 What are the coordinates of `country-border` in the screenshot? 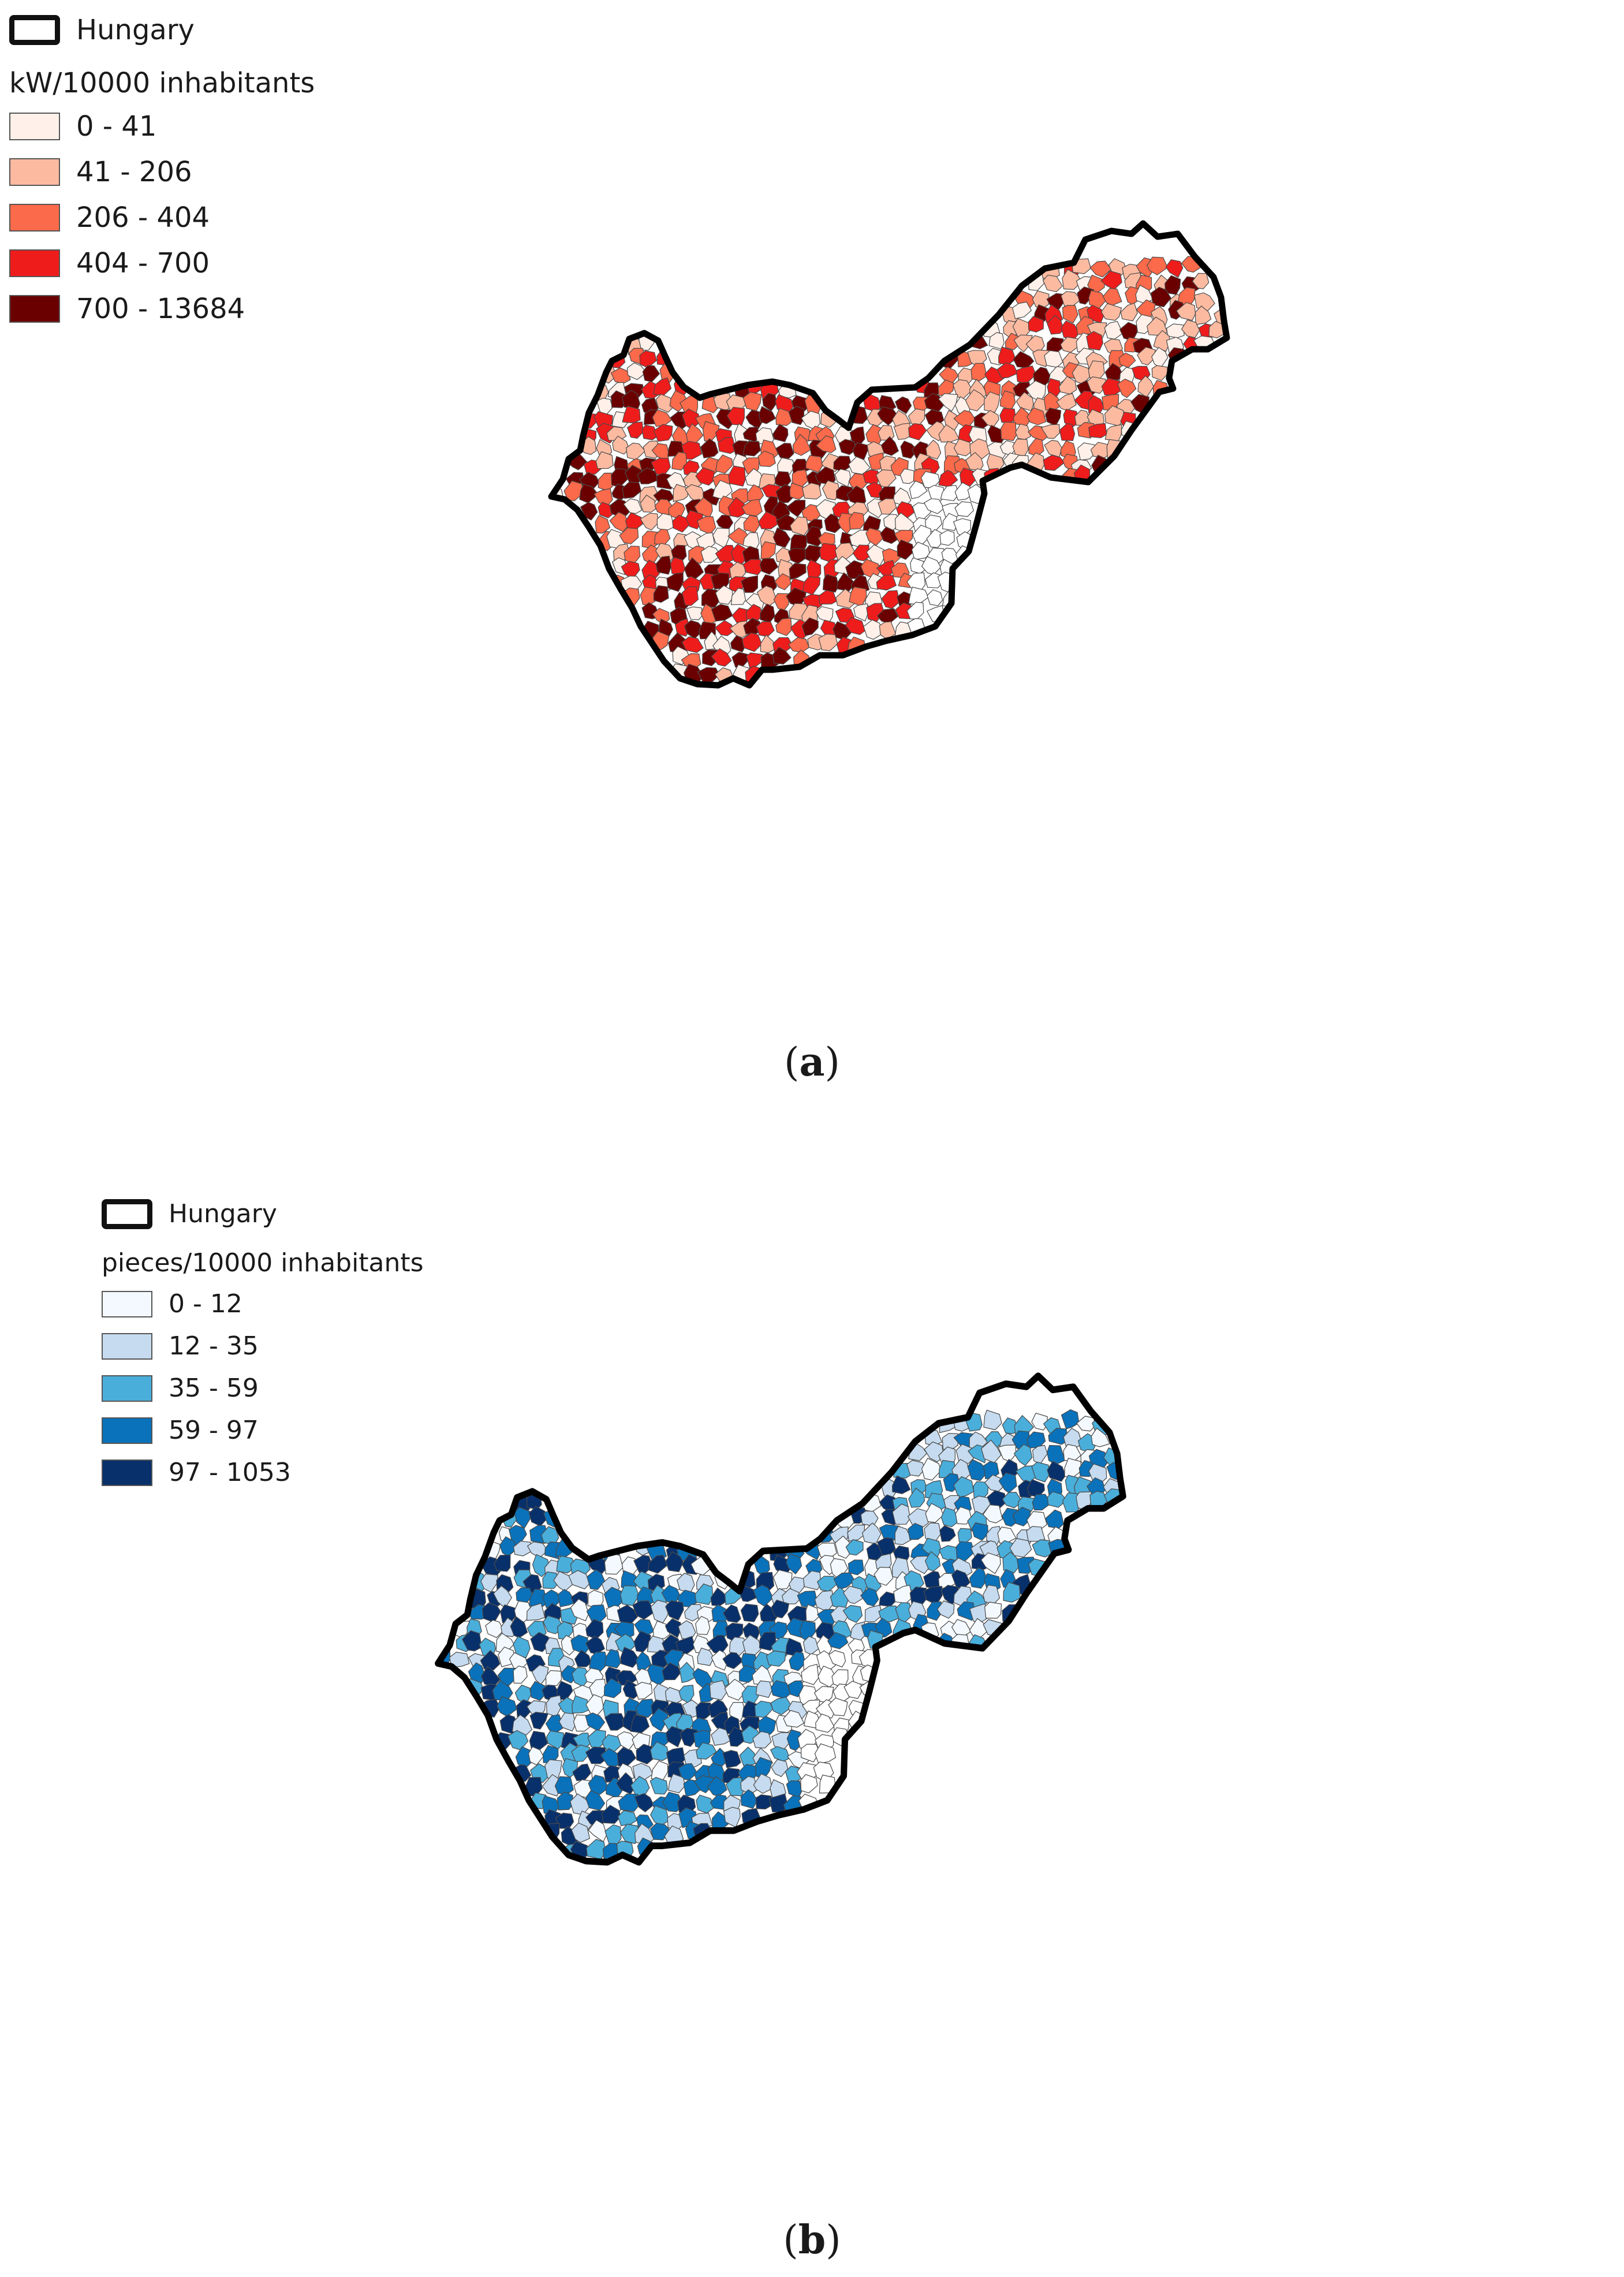 It's located at (780, 1619).